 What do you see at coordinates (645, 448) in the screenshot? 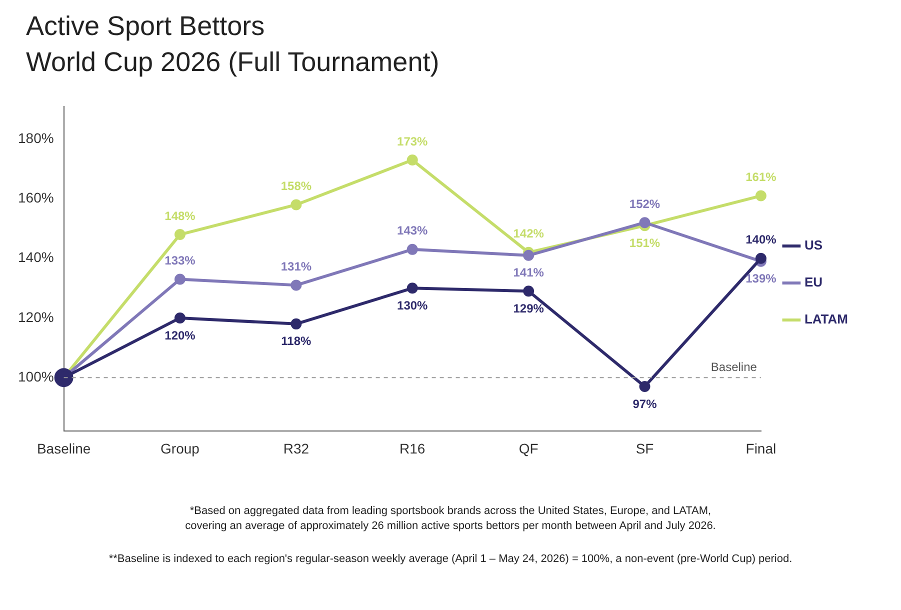
I see `x-tick-label: SF` at bounding box center [645, 448].